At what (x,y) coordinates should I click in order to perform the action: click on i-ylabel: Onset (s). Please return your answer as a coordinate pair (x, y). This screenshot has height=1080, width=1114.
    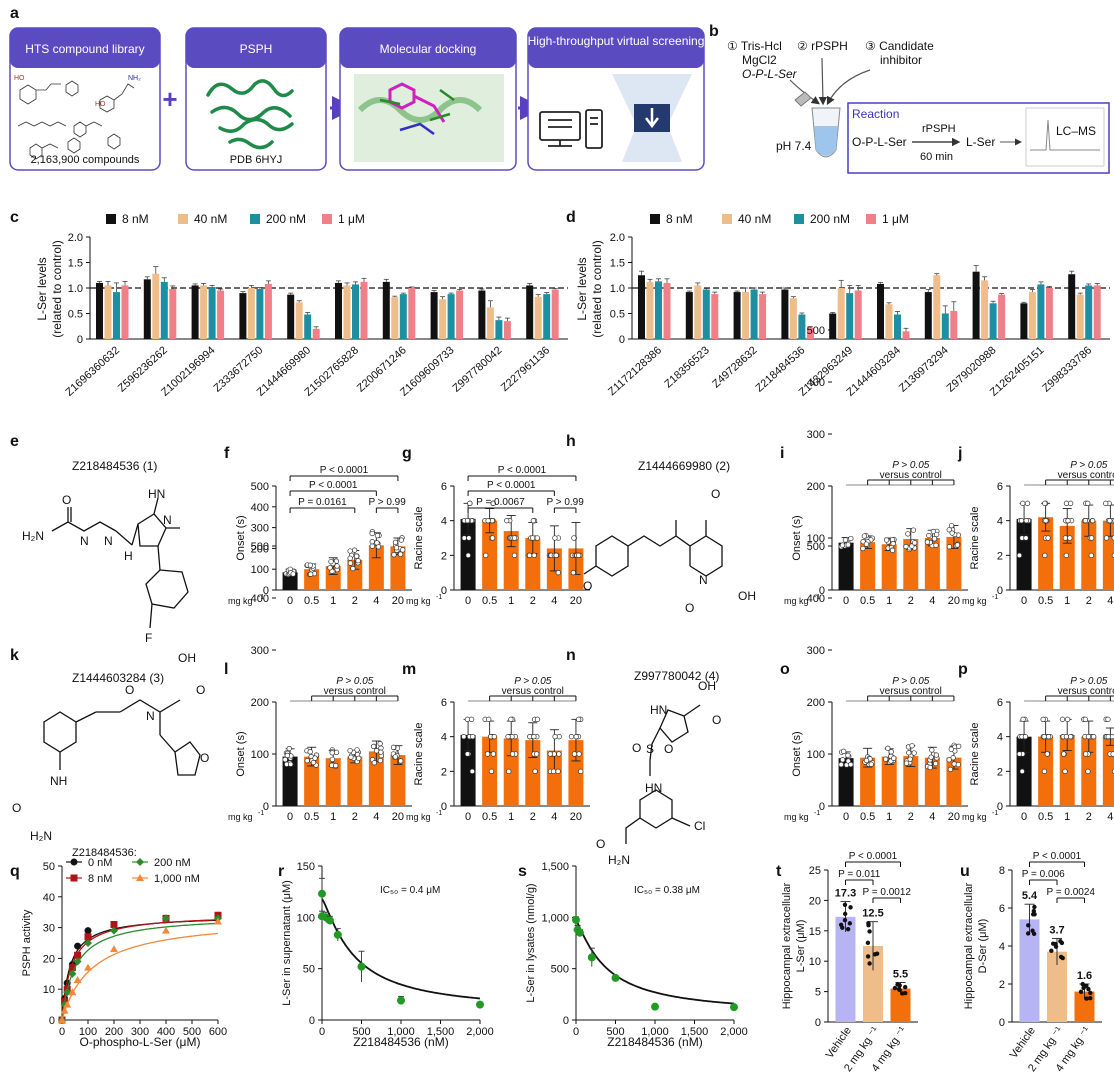
    Looking at the image, I should click on (797, 537).